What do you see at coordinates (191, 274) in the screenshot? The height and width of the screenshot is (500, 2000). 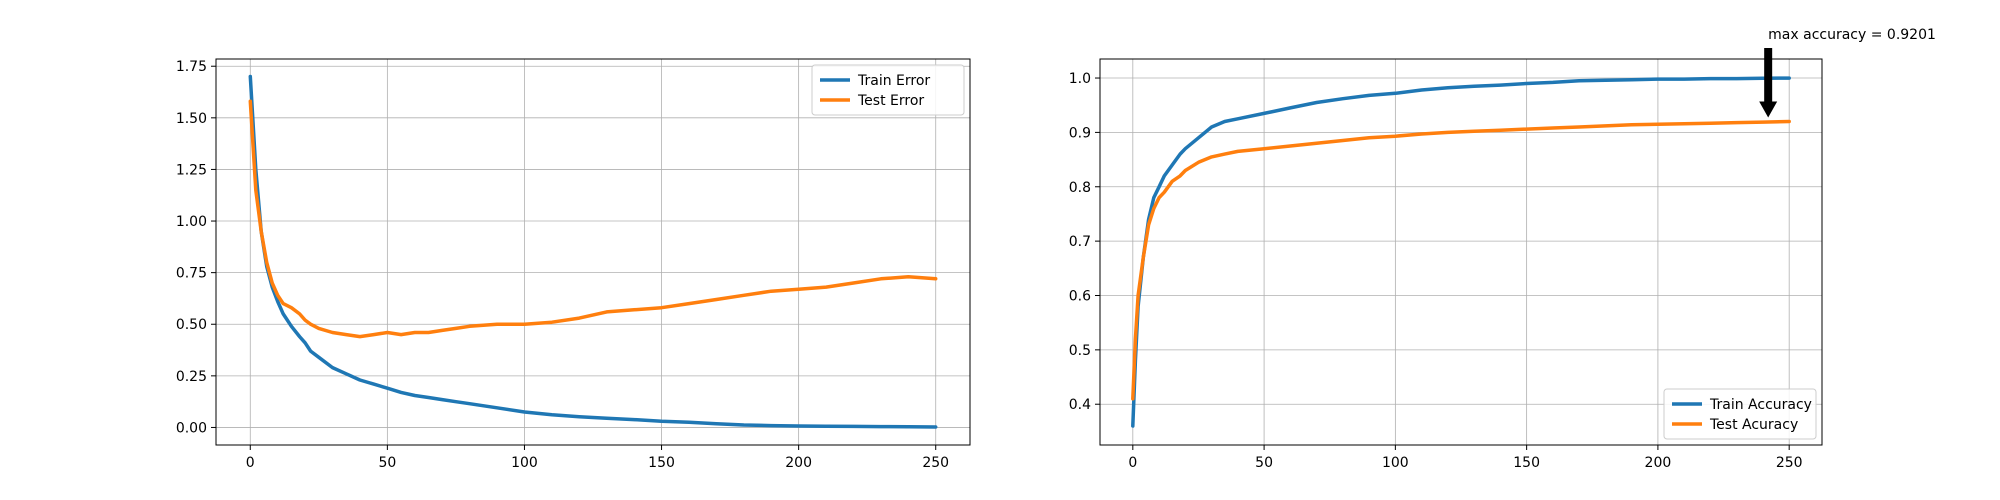 I see `y-tick-label: 0.75` at bounding box center [191, 274].